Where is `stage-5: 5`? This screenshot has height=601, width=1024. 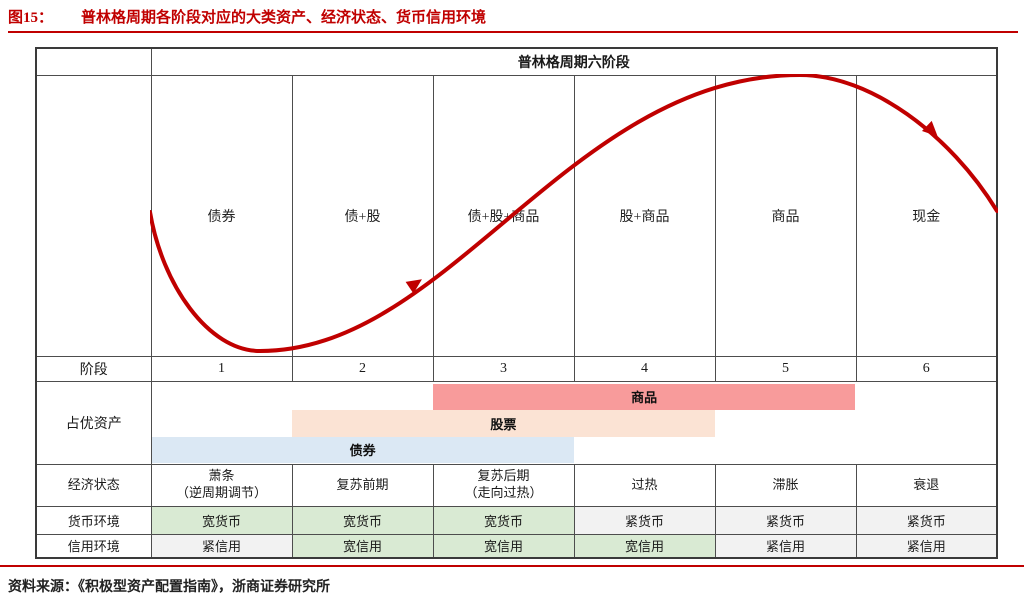 stage-5: 5 is located at coordinates (785, 368).